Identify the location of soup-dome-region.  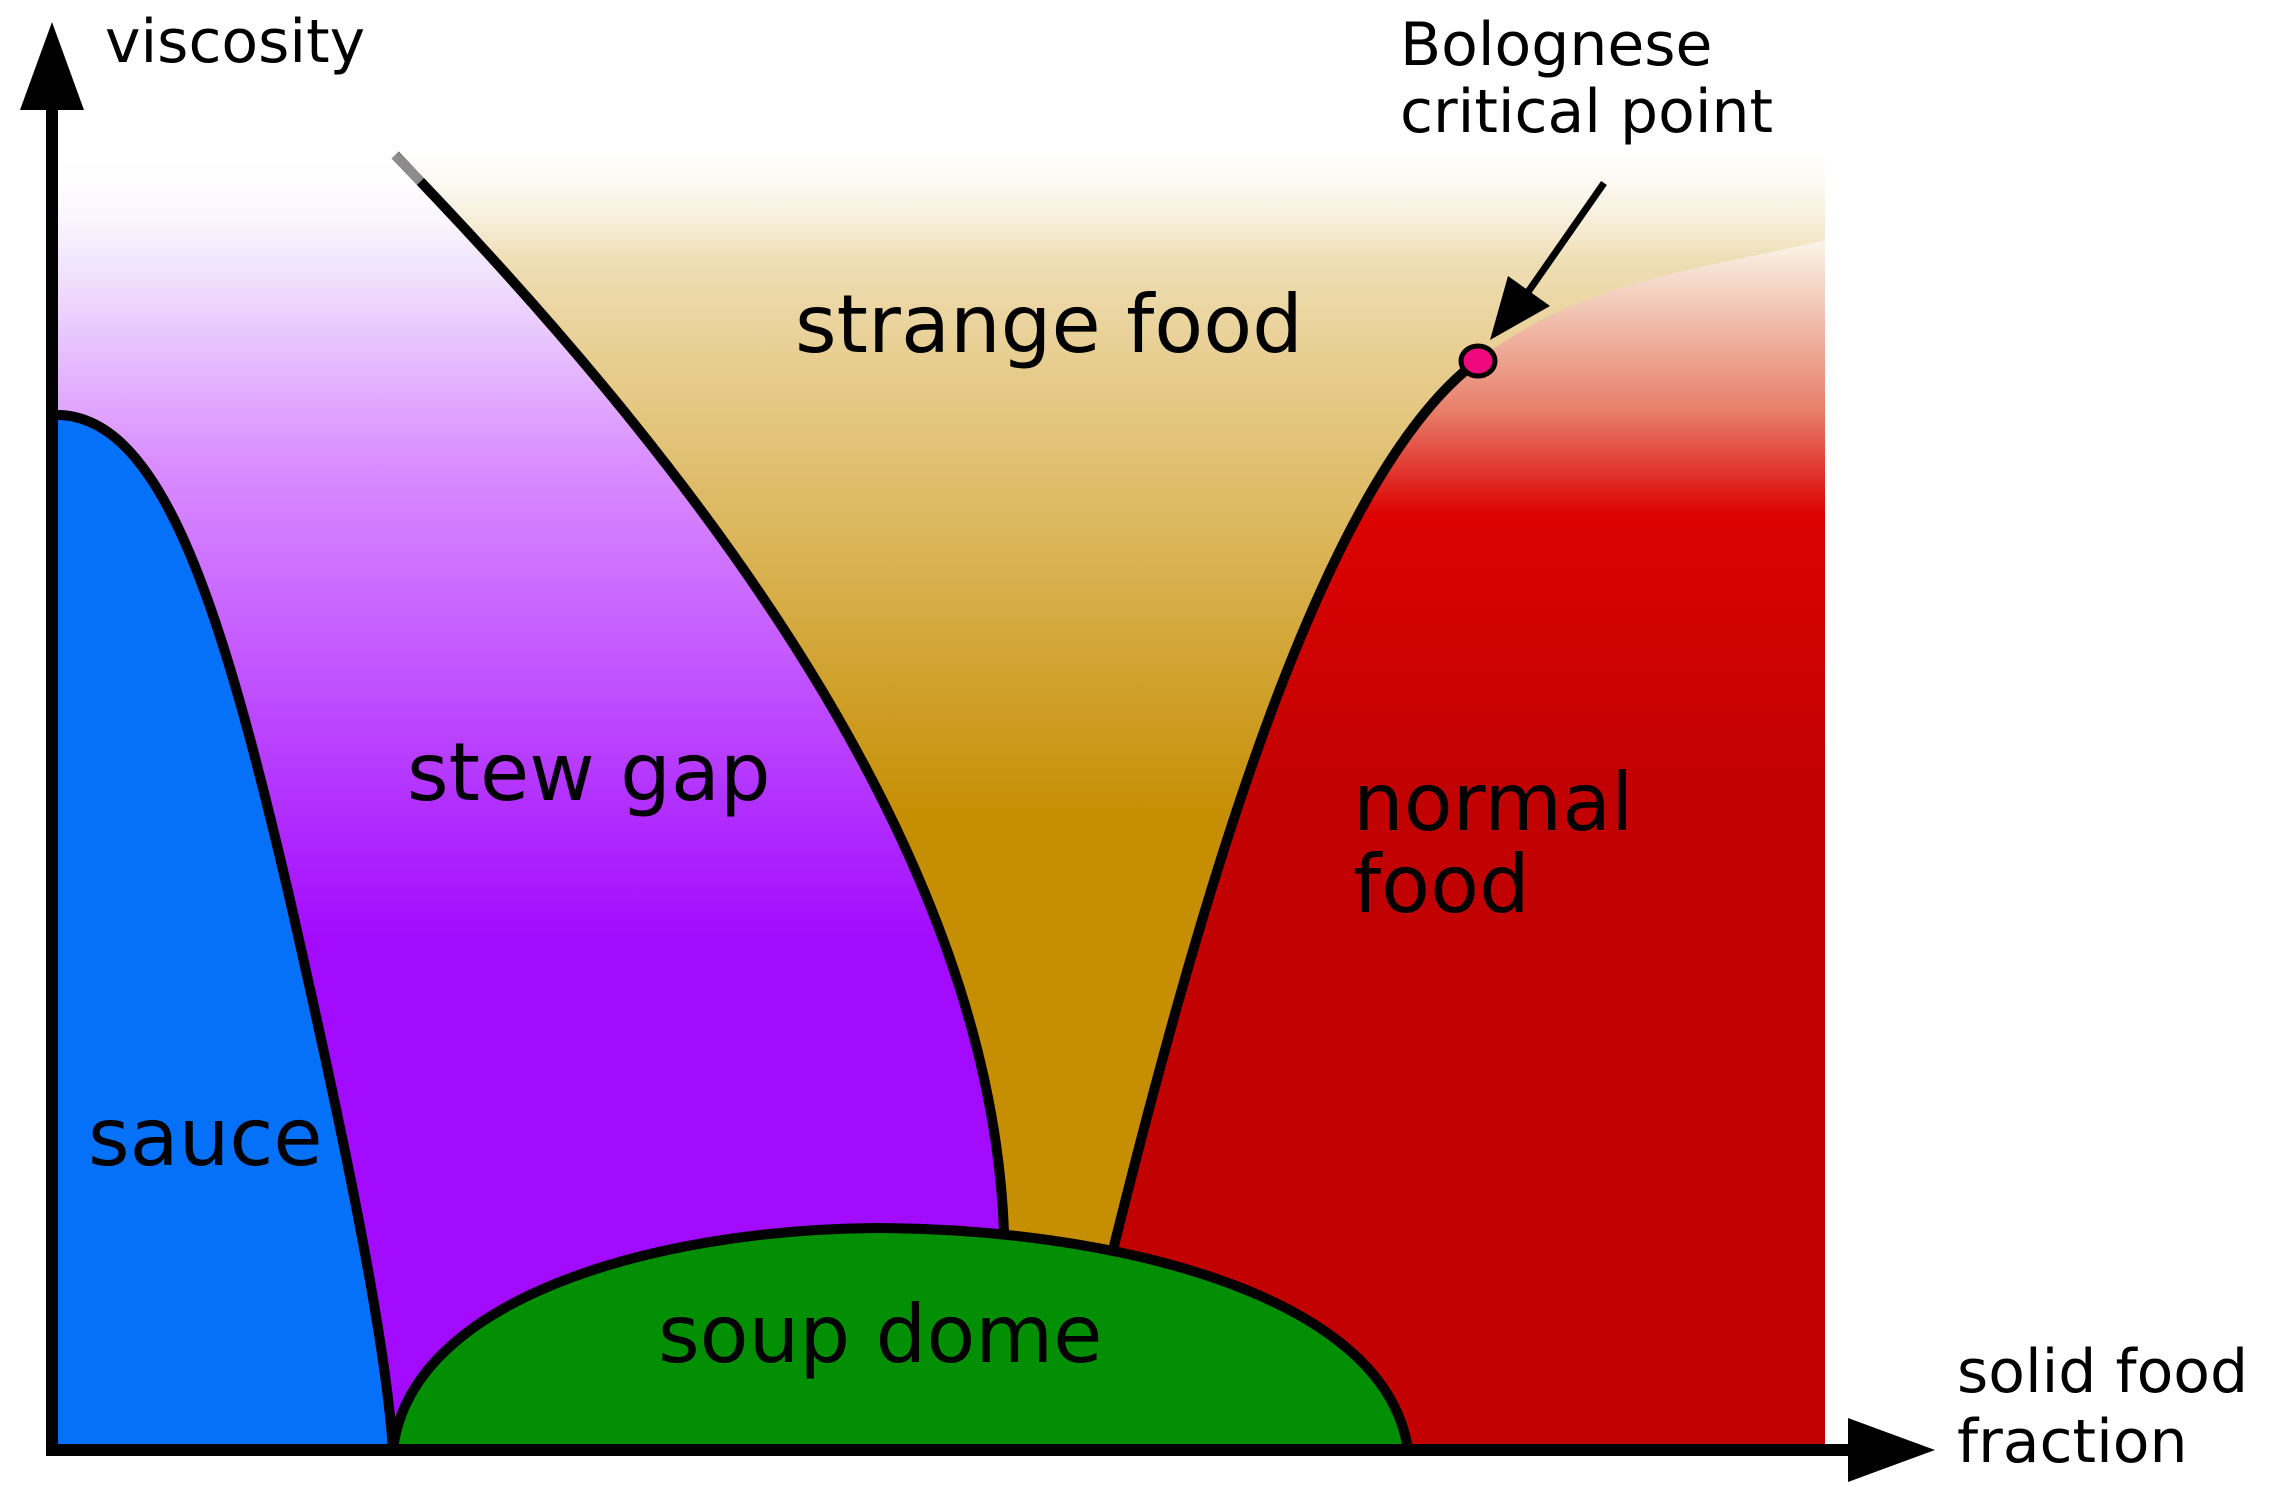
(900, 1338).